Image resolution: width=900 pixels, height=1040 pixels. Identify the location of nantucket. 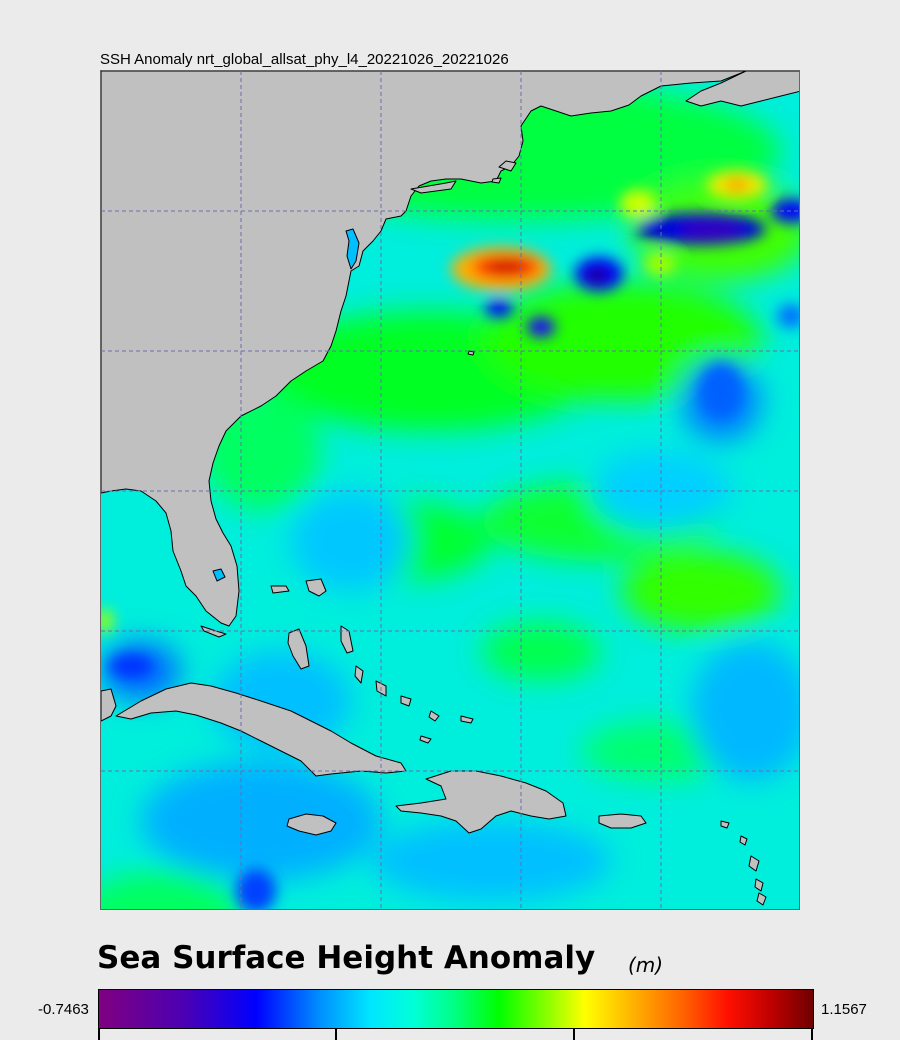
(496, 180).